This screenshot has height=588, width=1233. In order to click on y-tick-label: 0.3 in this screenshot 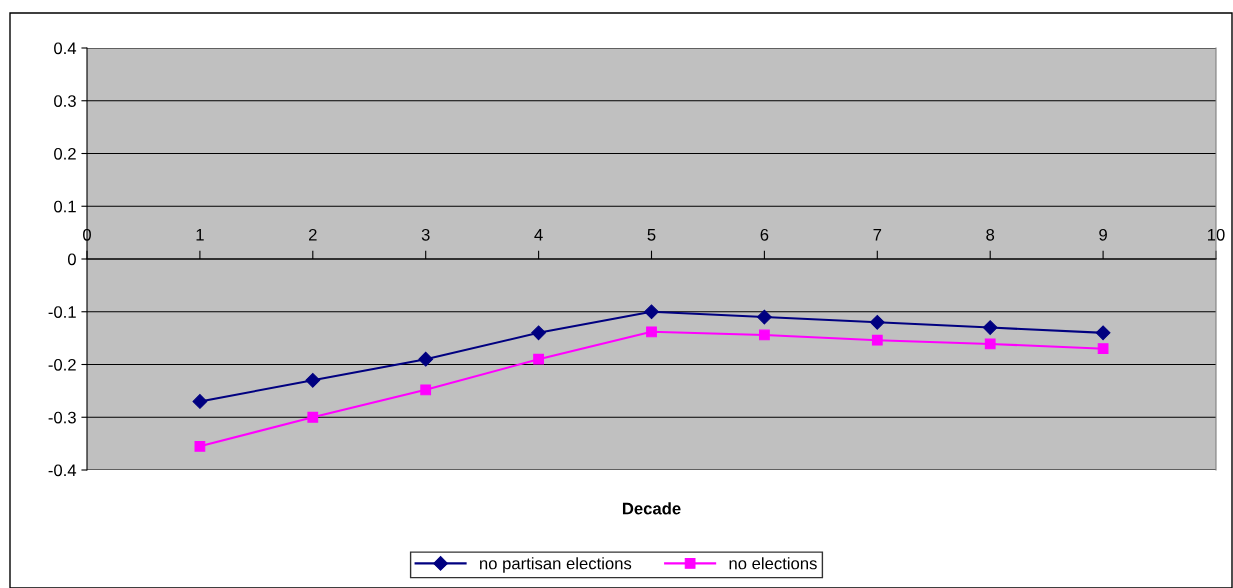, I will do `click(65, 101)`.